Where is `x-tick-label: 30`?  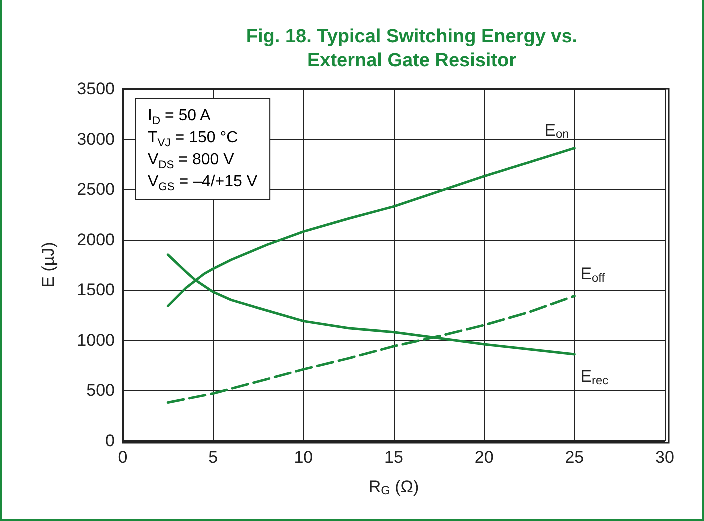
x-tick-label: 30 is located at coordinates (665, 457).